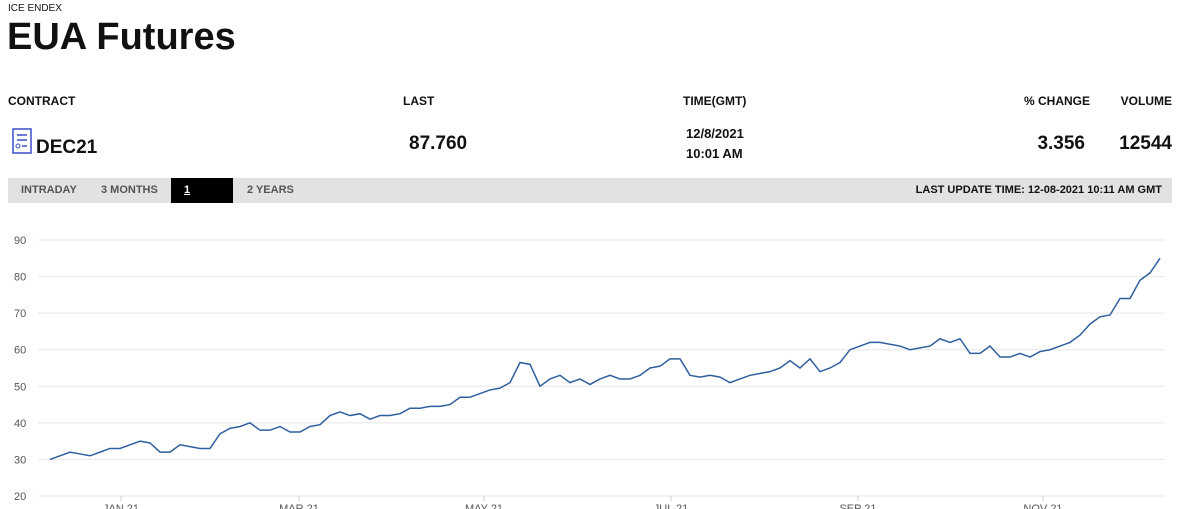 This screenshot has height=509, width=1200. Describe the element at coordinates (1146, 101) in the screenshot. I see `column-header: VOLUME` at that location.